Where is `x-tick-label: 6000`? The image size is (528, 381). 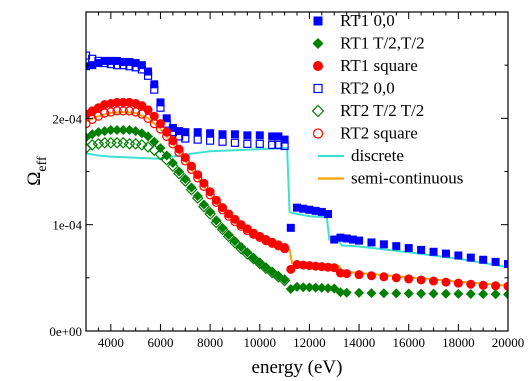
x-tick-label: 6000 is located at coordinates (160, 342).